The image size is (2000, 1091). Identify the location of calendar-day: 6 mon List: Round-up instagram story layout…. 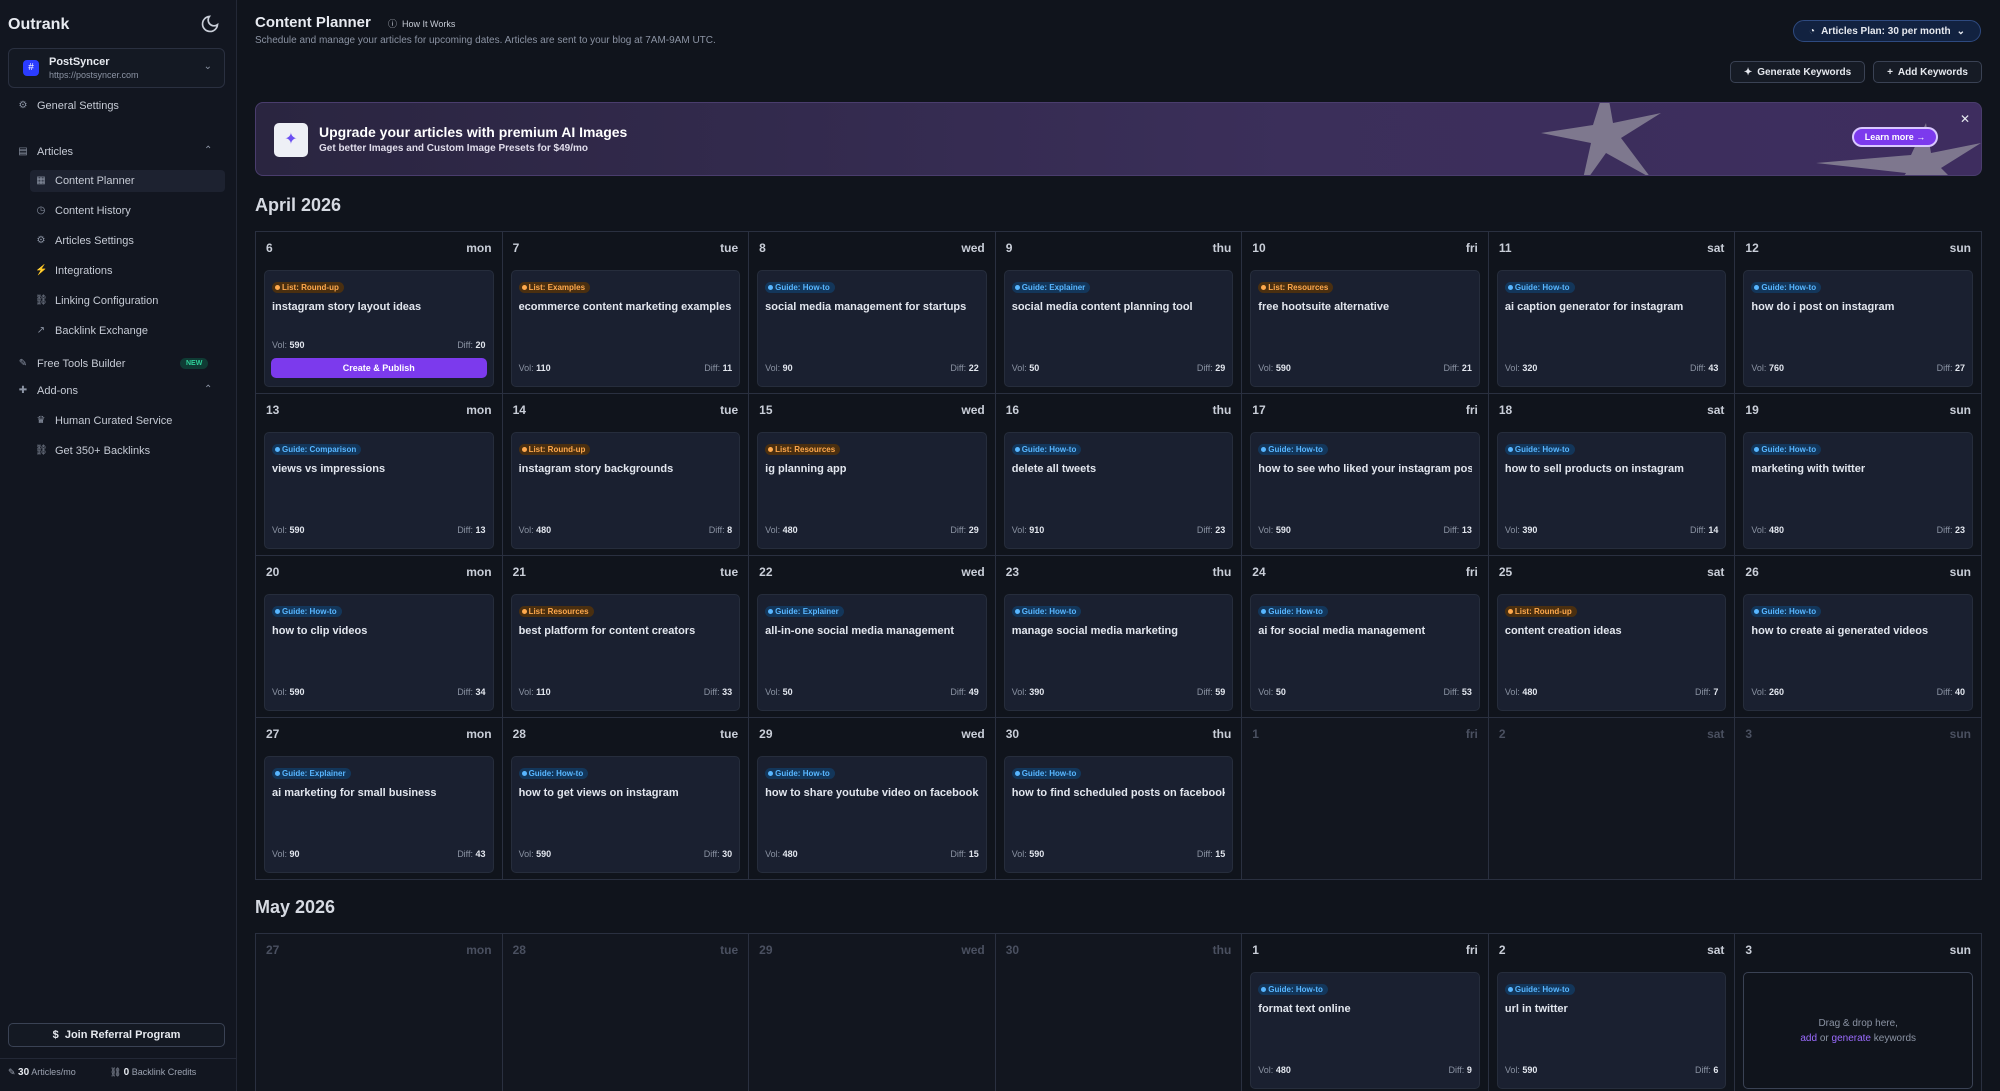
(379, 313).